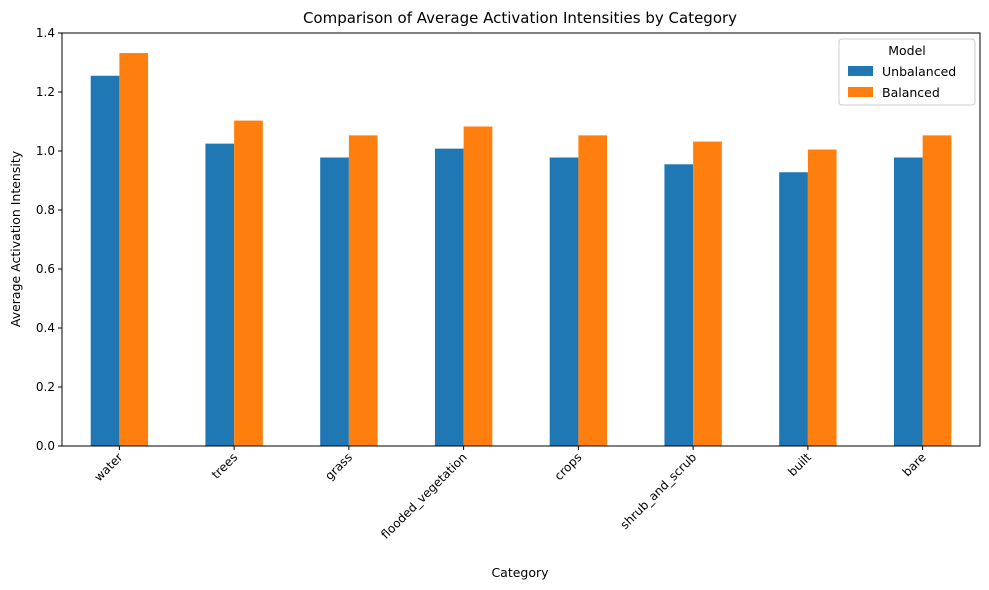 This screenshot has height=590, width=989. Describe the element at coordinates (679, 305) in the screenshot. I see `bar-unbalanced-shrub_and_scrub` at that location.